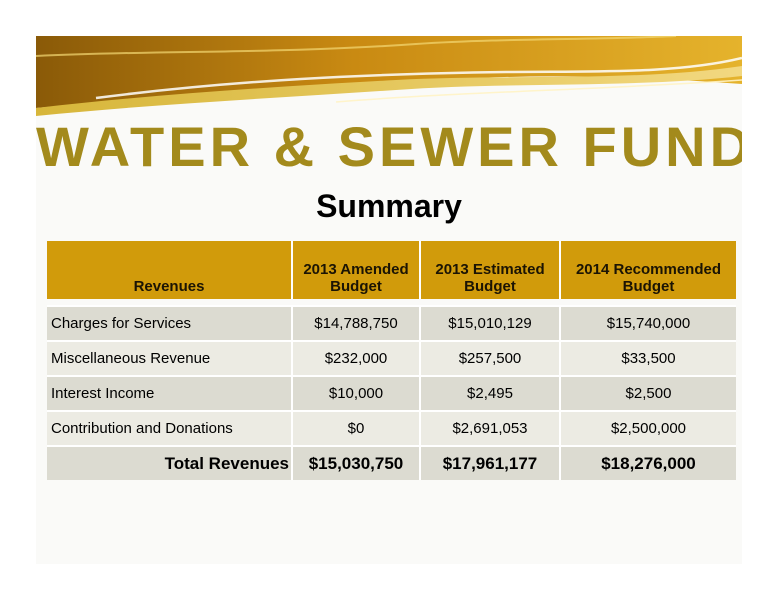  I want to click on column-header-2013-amended: 2013 Amended Budget, so click(356, 270).